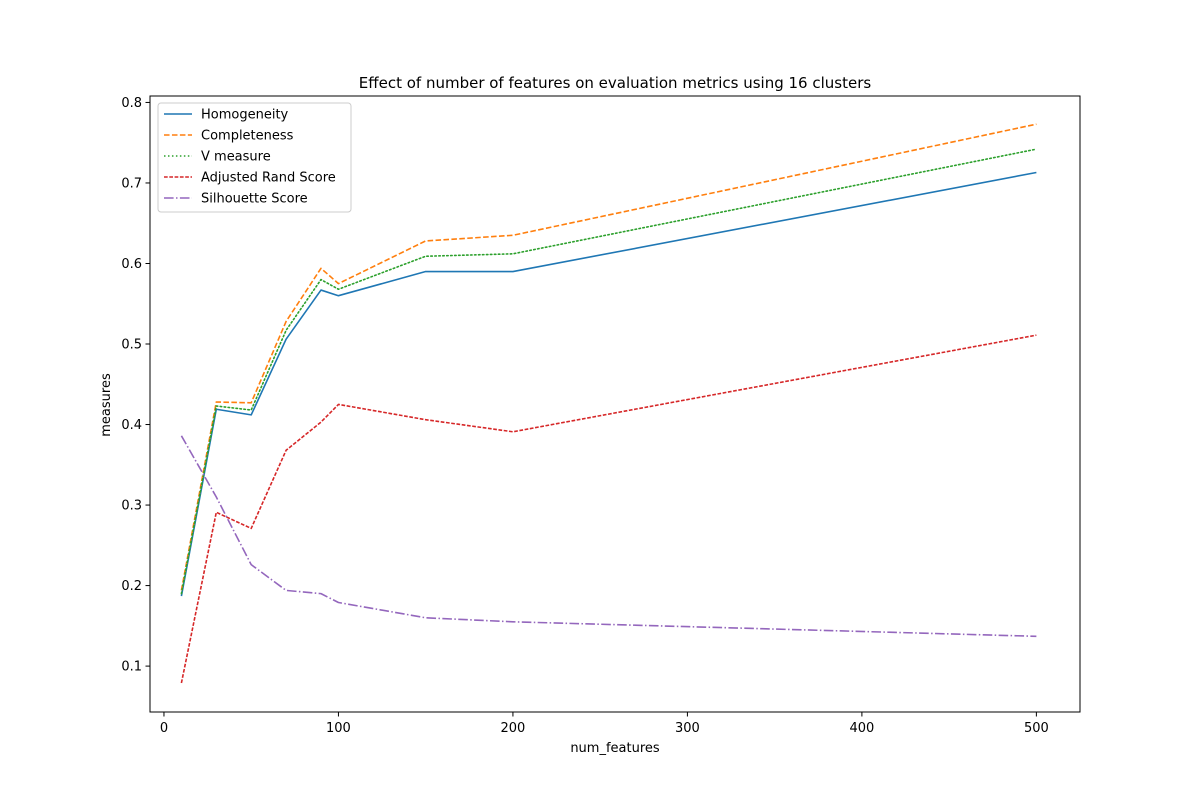  I want to click on legend-box, so click(254, 157).